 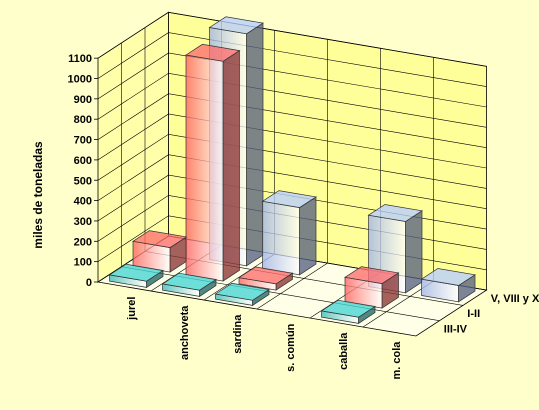 I want to click on y-tick-label: 800, so click(x=83, y=120).